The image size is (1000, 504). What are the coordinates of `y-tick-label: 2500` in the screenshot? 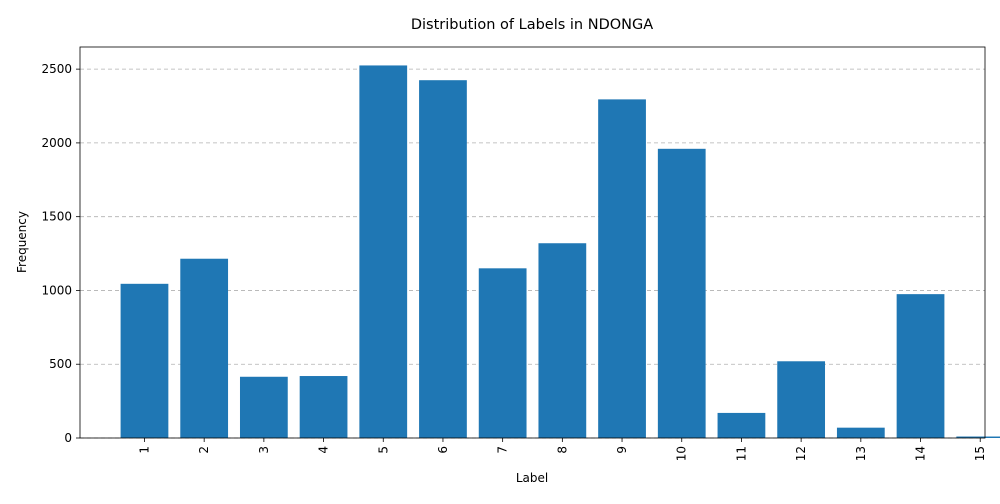 It's located at (56, 69).